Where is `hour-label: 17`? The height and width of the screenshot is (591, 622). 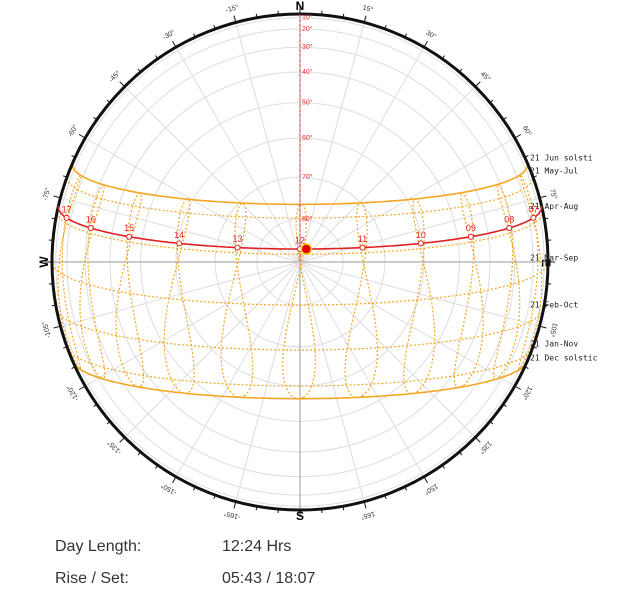
hour-label: 17 is located at coordinates (67, 209).